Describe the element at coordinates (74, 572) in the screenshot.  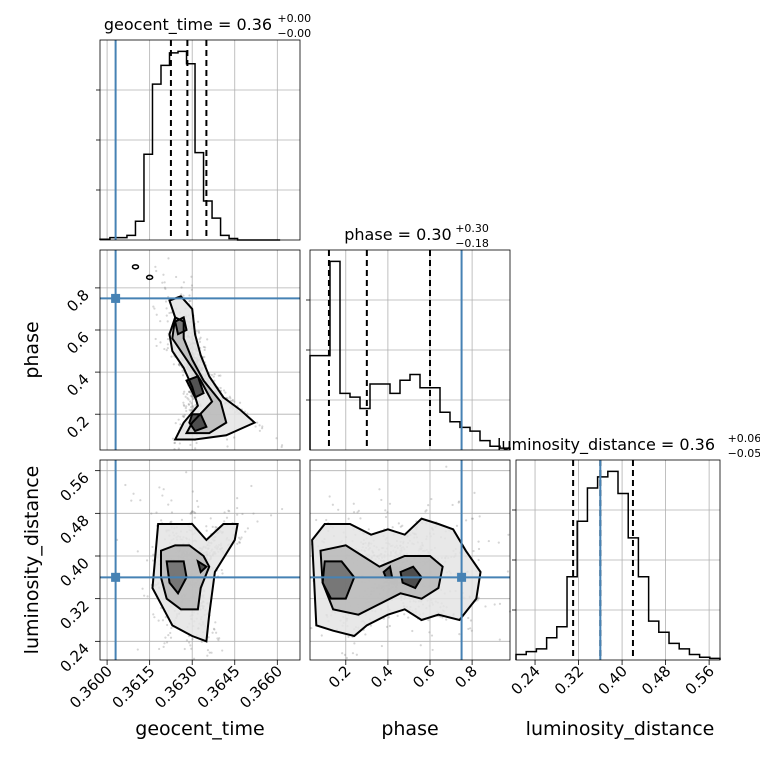
I see `y-tick-label-luminosity_distance: 0.40` at that location.